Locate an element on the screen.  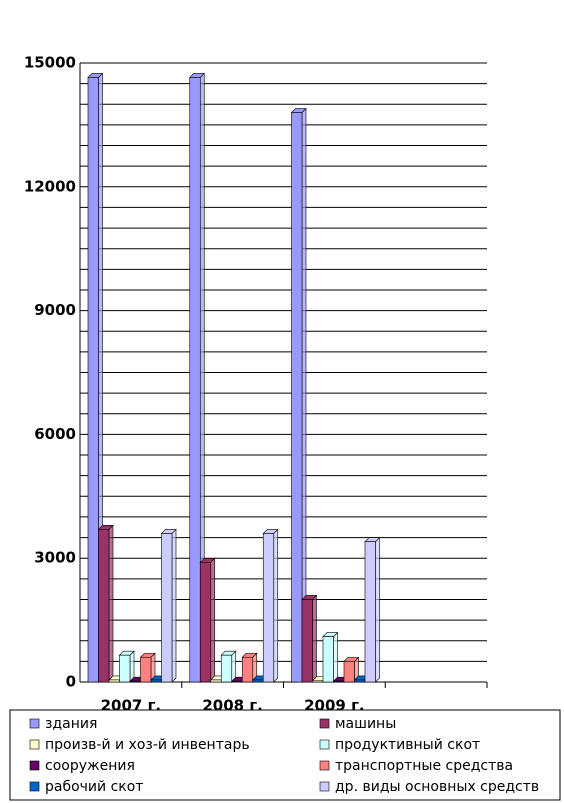
y-tick-label: 6000 is located at coordinates (55, 434).